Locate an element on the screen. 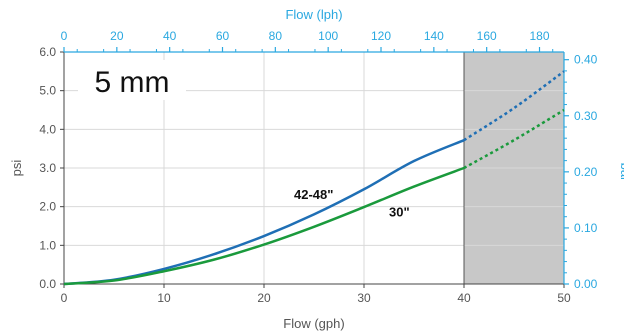 This screenshot has height=334, width=624. x2-tick-label: 160 is located at coordinates (487, 36).